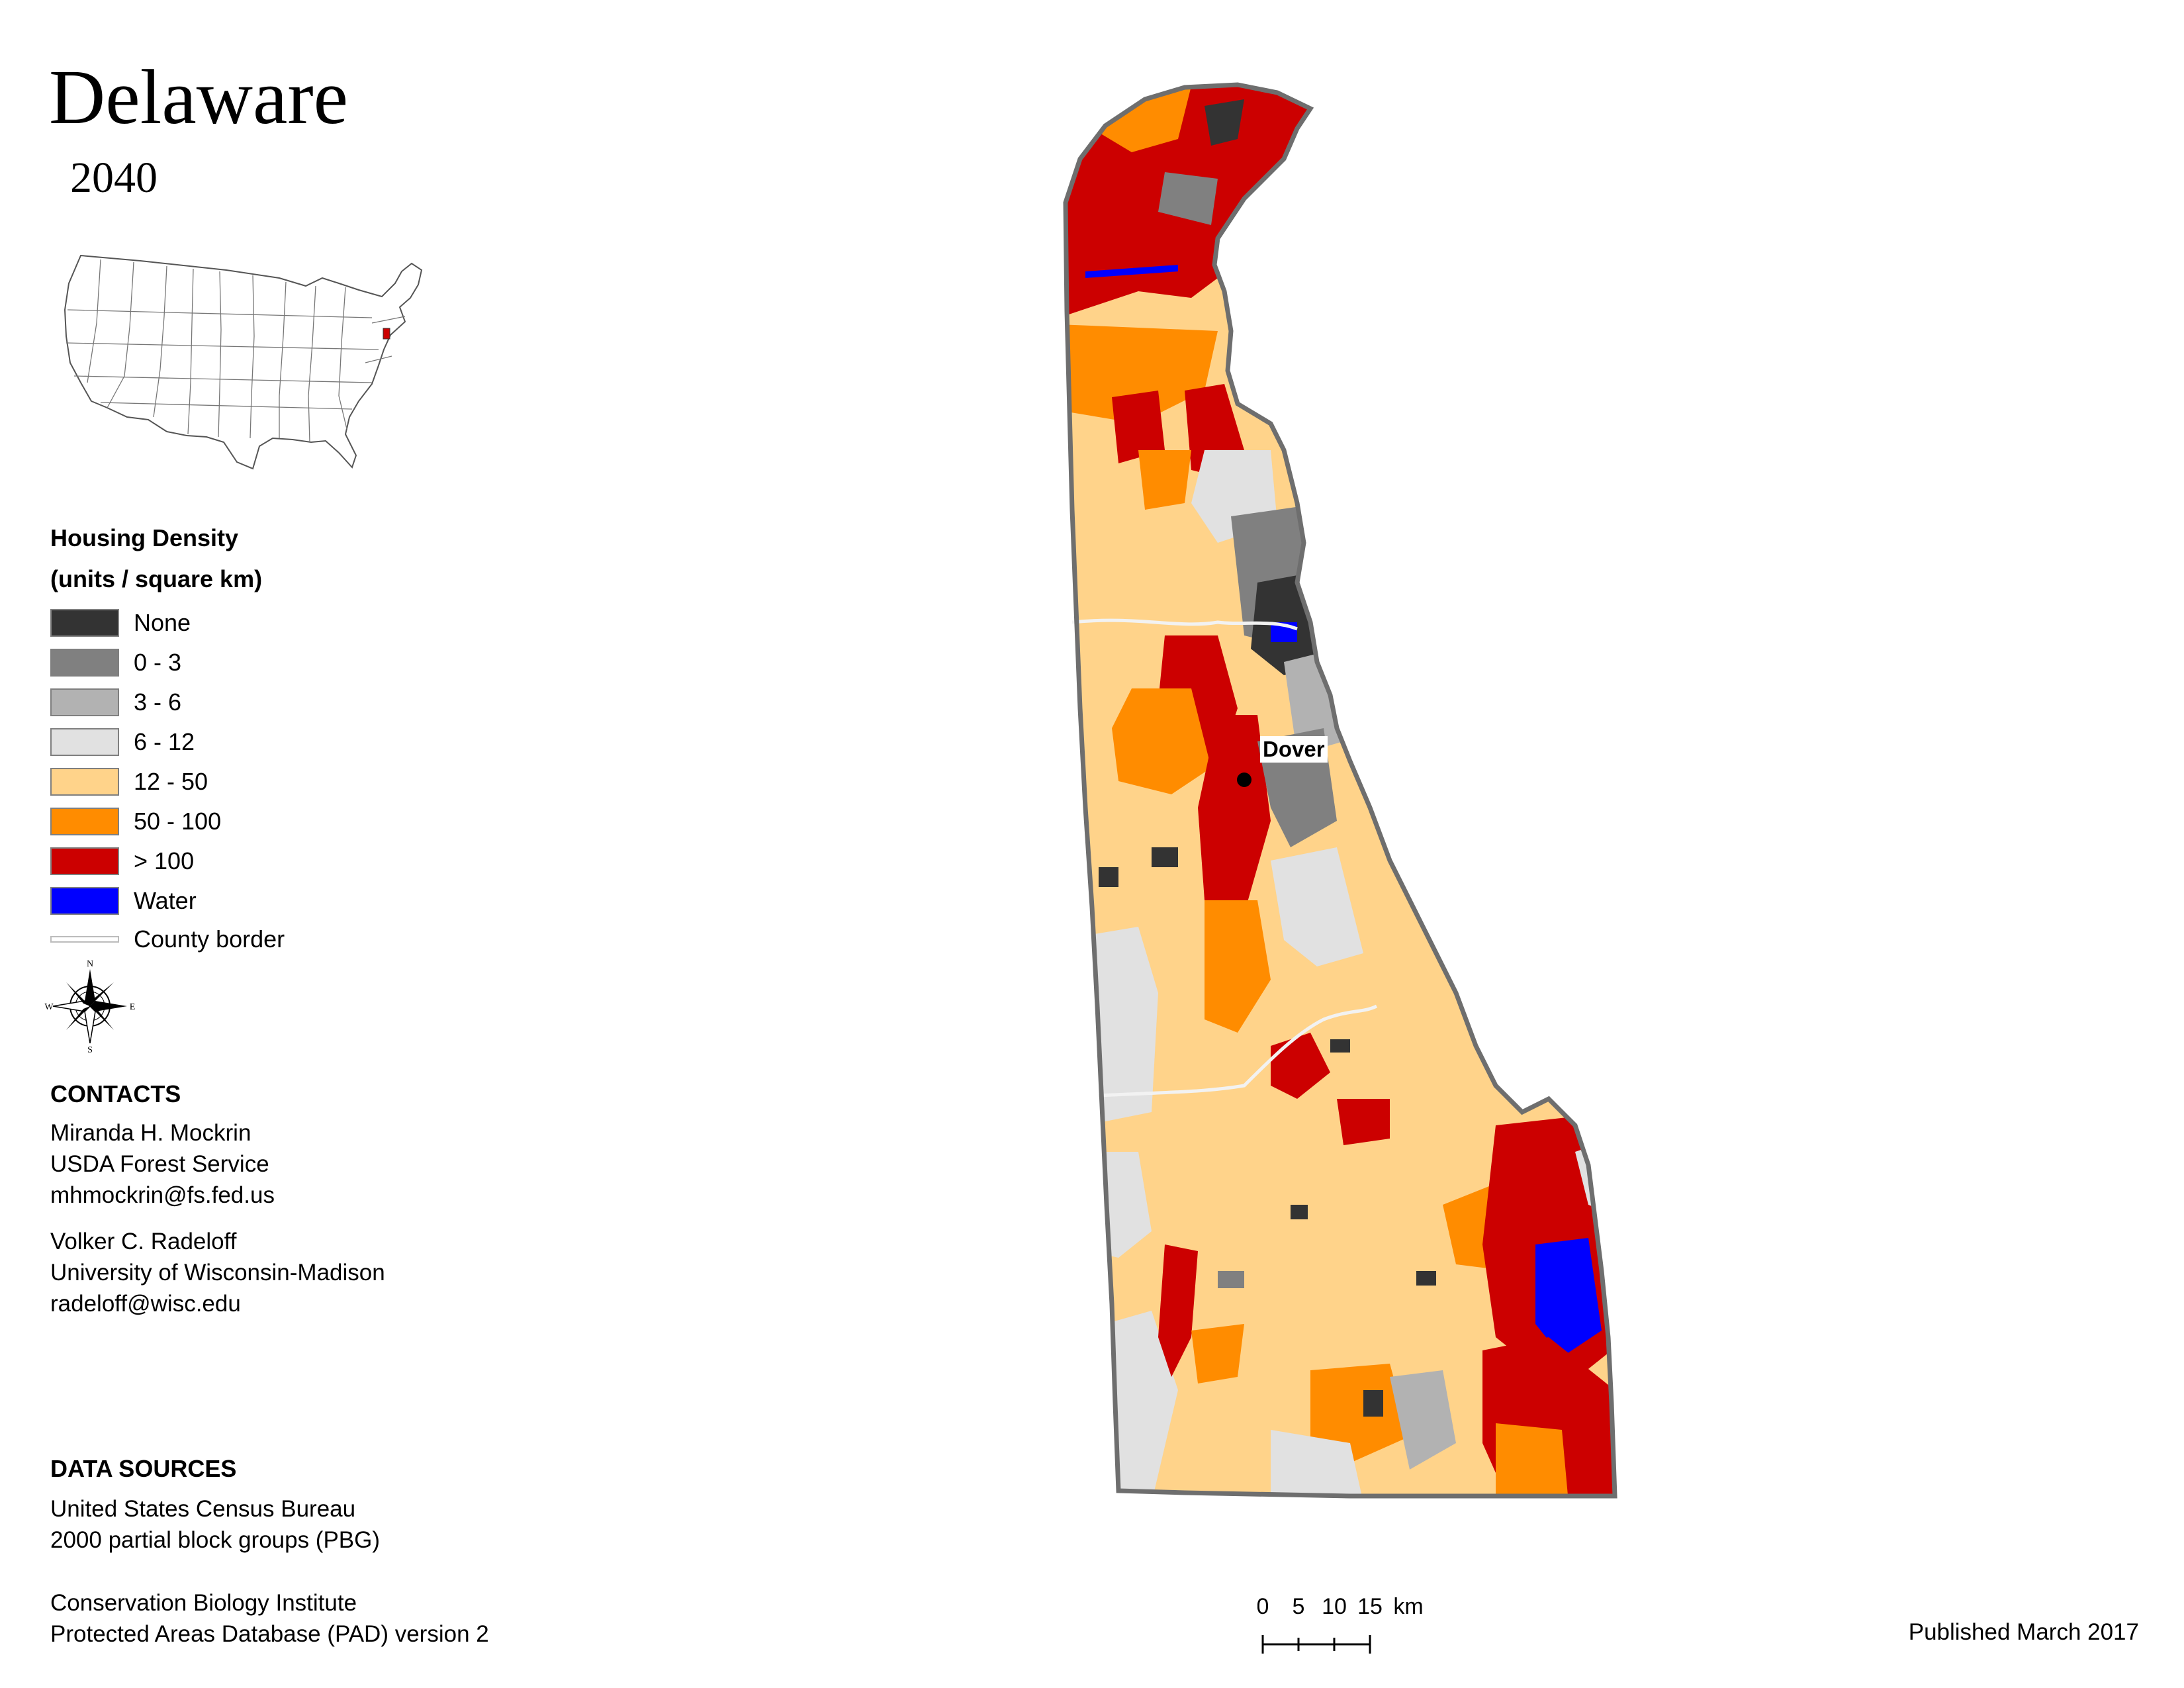 This screenshot has height=1688, width=2184. Describe the element at coordinates (90, 1049) in the screenshot. I see `compass-s: S` at that location.